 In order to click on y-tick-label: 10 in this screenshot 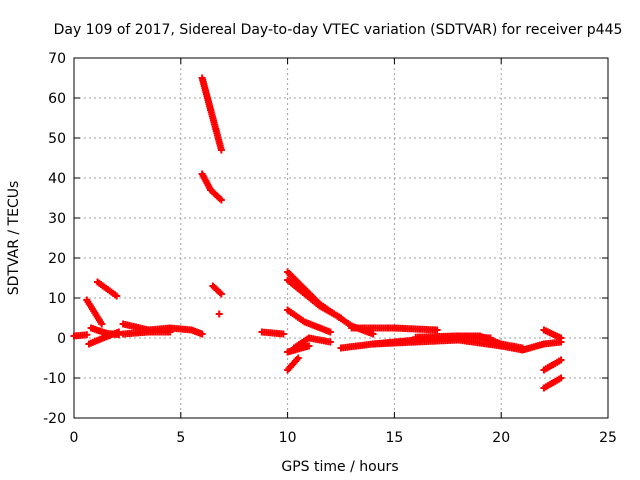, I will do `click(57, 299)`.